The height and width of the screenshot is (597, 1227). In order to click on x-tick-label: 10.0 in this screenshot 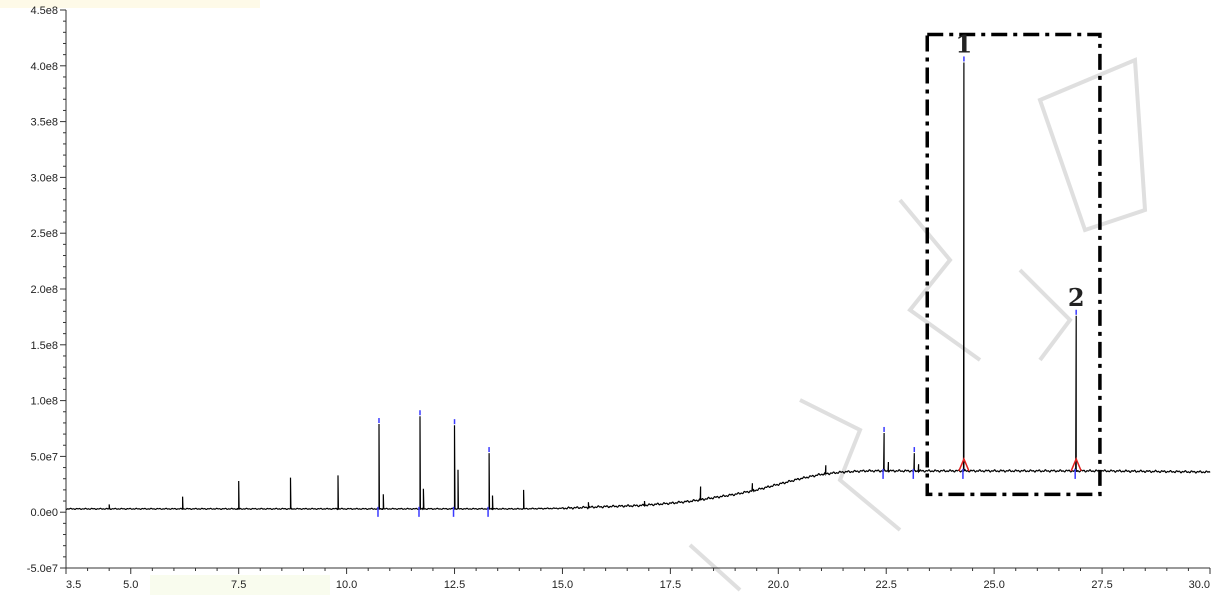, I will do `click(346, 585)`.